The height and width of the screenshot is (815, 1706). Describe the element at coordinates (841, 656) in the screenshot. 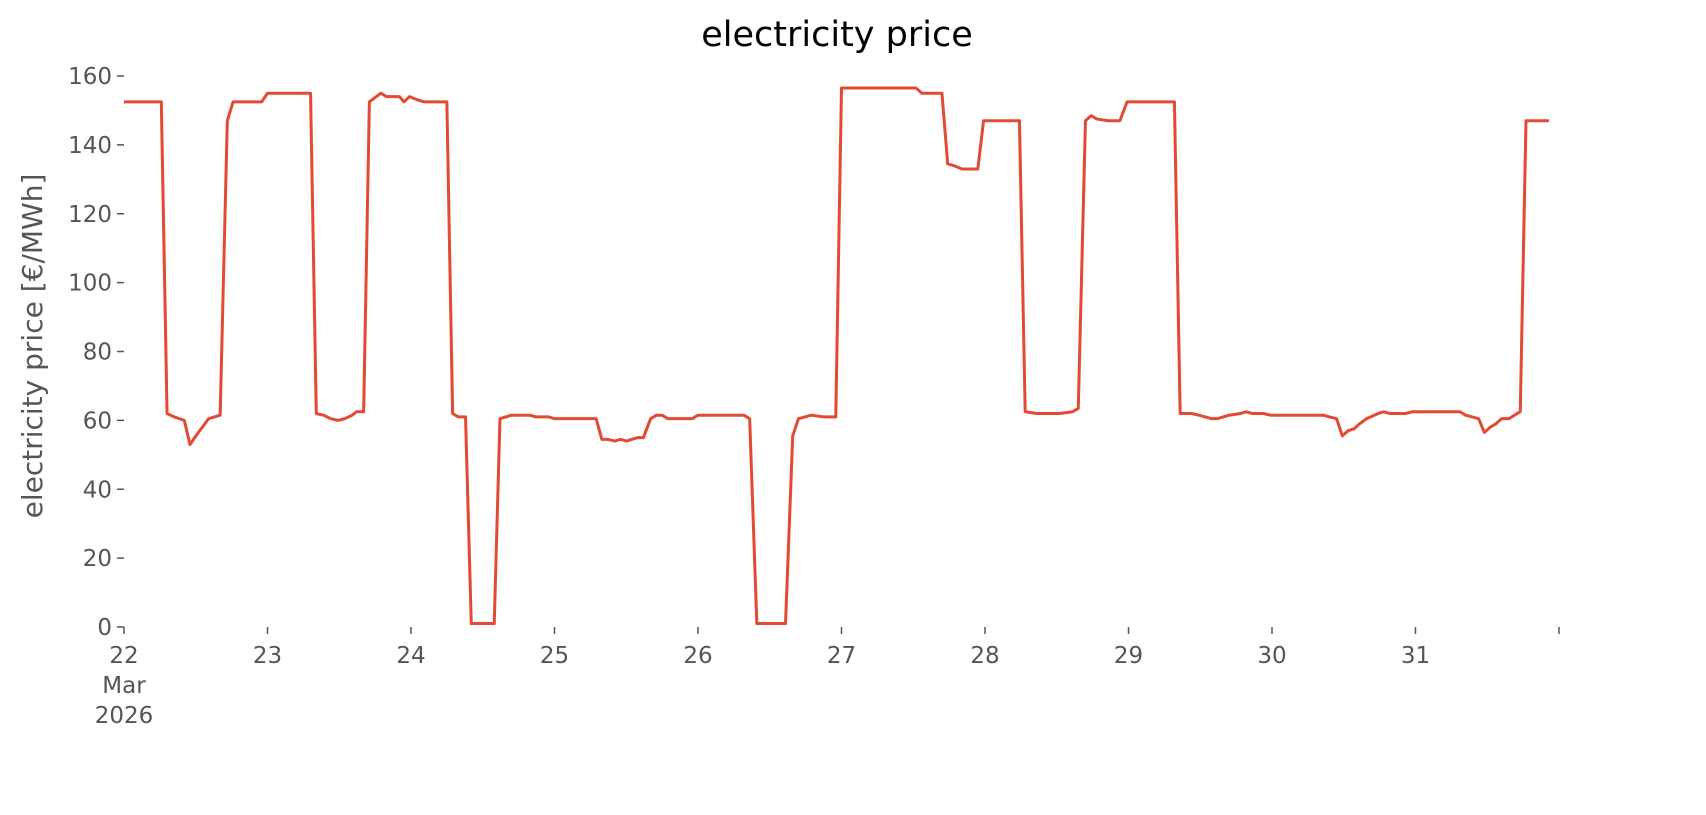

I see `x-tick-label: 27` at that location.